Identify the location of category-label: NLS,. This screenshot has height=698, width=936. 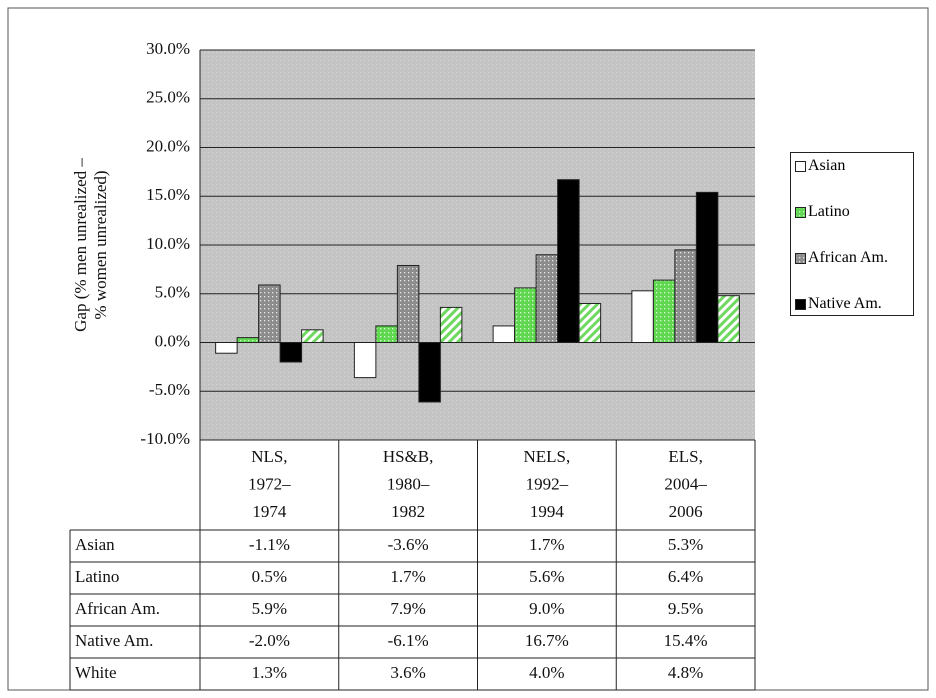
(269, 456).